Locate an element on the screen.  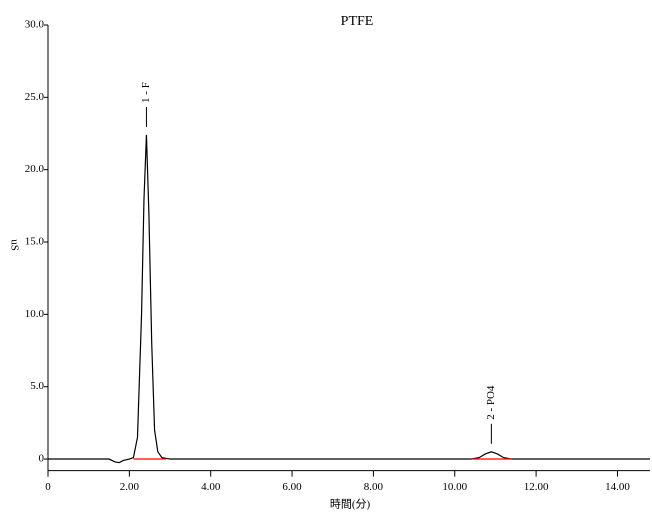
x-axis-label: 時間(分) is located at coordinates (350, 504).